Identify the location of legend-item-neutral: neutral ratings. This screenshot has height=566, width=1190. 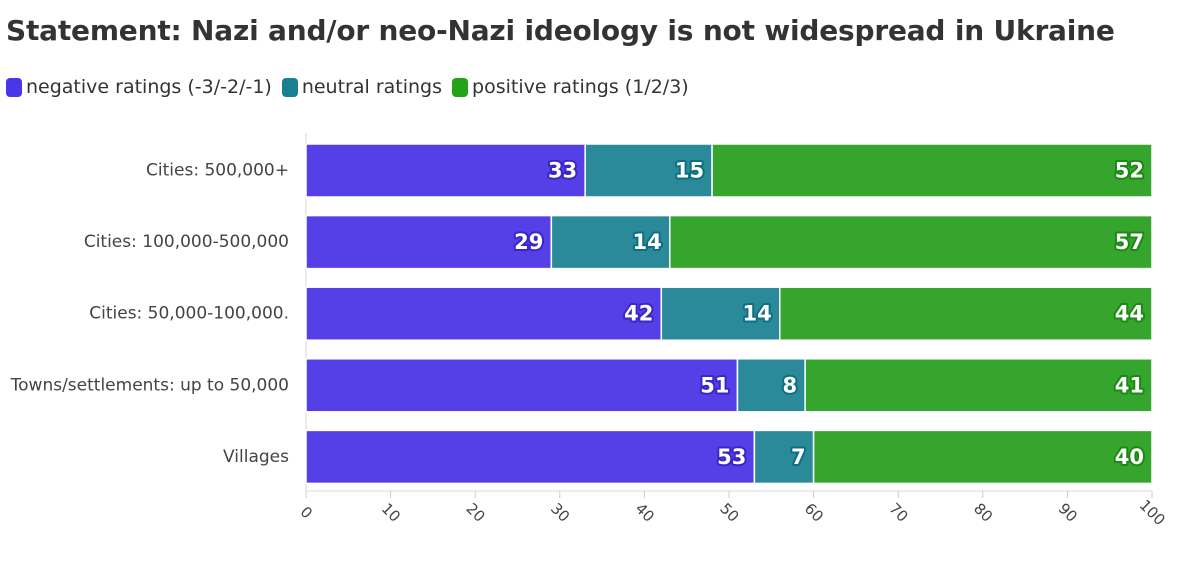
(362, 87).